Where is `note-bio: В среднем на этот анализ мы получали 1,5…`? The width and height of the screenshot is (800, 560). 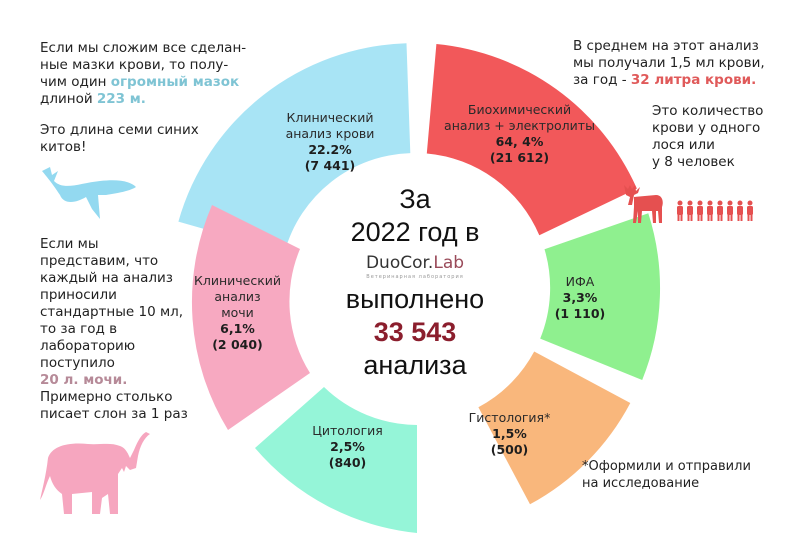 note-bio: В среднем на этот анализ мы получали 1,5… is located at coordinates (669, 63).